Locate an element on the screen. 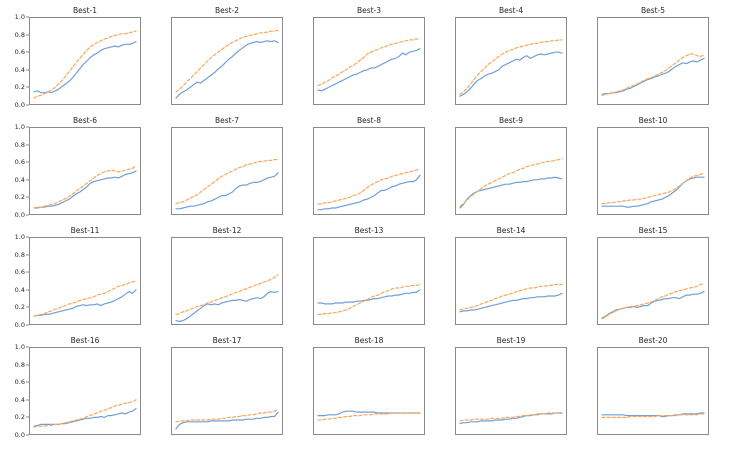 This screenshot has width=738, height=452. subplot-best-9: Best-9 is located at coordinates (511, 165).